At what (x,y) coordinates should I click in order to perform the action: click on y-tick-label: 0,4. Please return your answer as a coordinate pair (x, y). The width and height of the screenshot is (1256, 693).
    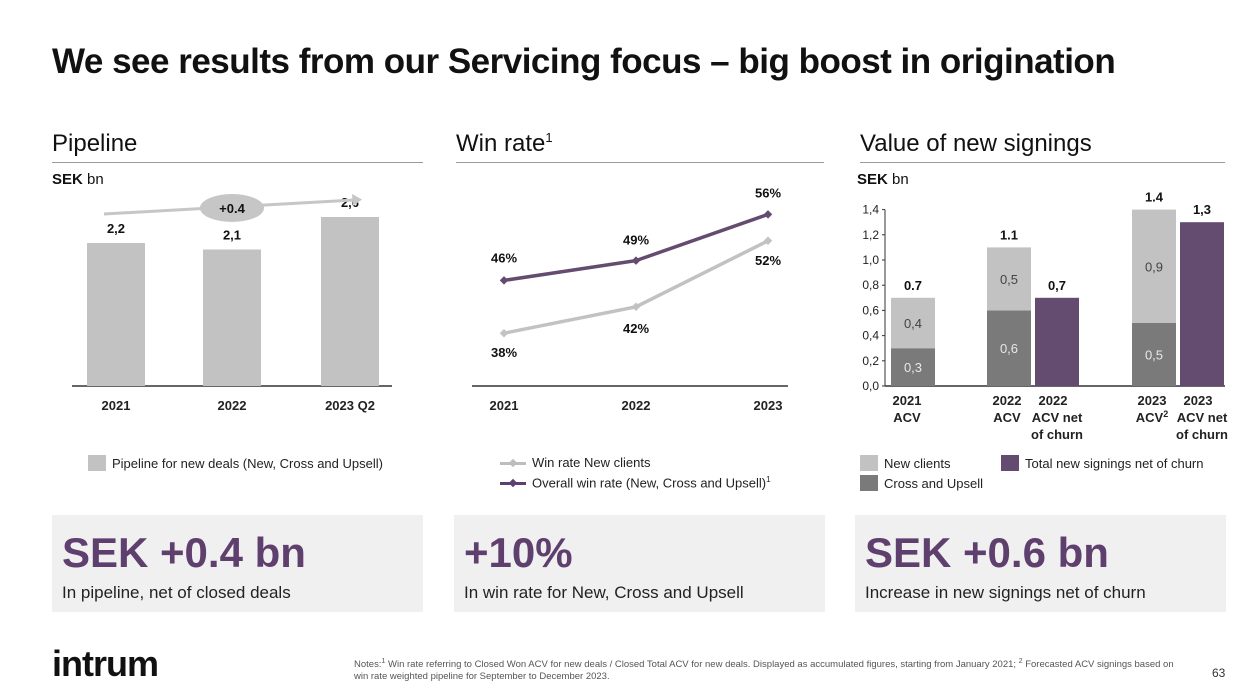
    Looking at the image, I should click on (870, 336).